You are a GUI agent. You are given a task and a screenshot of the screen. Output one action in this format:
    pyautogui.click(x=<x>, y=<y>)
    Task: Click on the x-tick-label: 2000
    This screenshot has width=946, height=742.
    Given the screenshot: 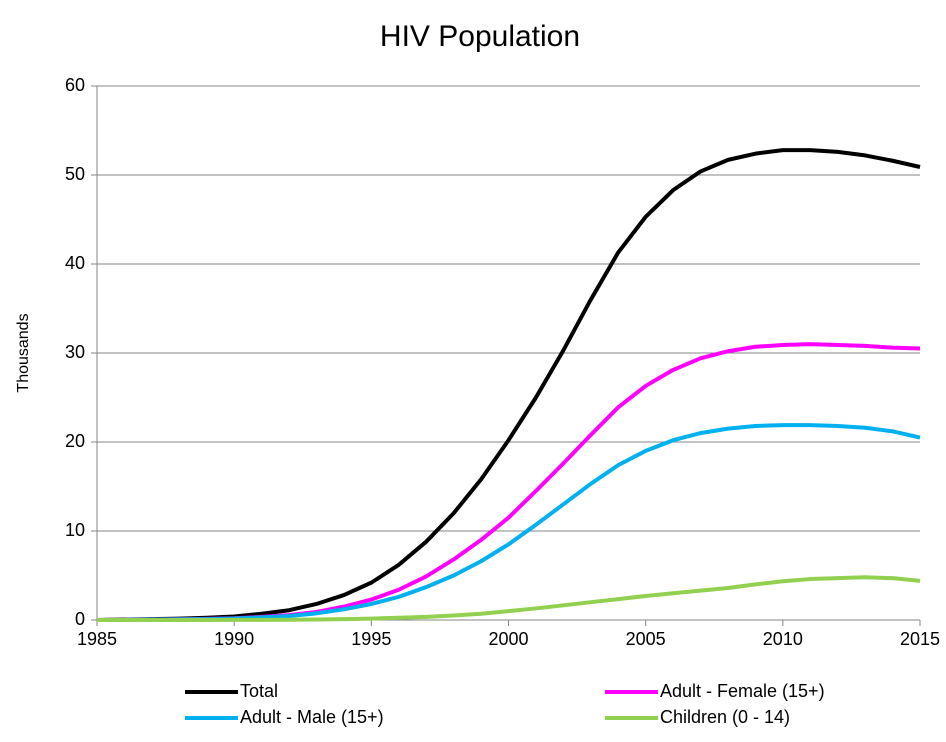 What is the action you would take?
    pyautogui.click(x=508, y=639)
    